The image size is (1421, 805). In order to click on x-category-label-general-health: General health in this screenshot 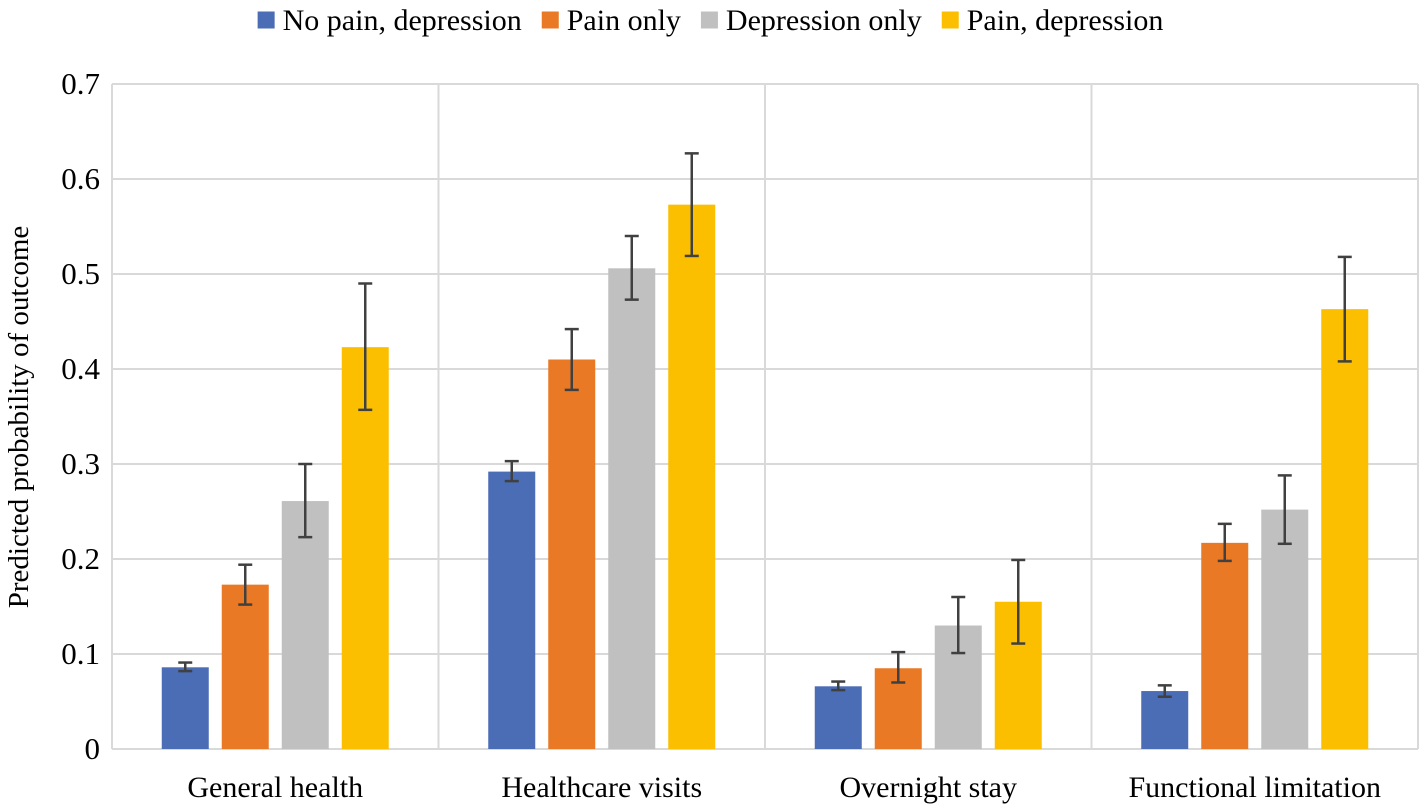, I will do `click(275, 787)`.